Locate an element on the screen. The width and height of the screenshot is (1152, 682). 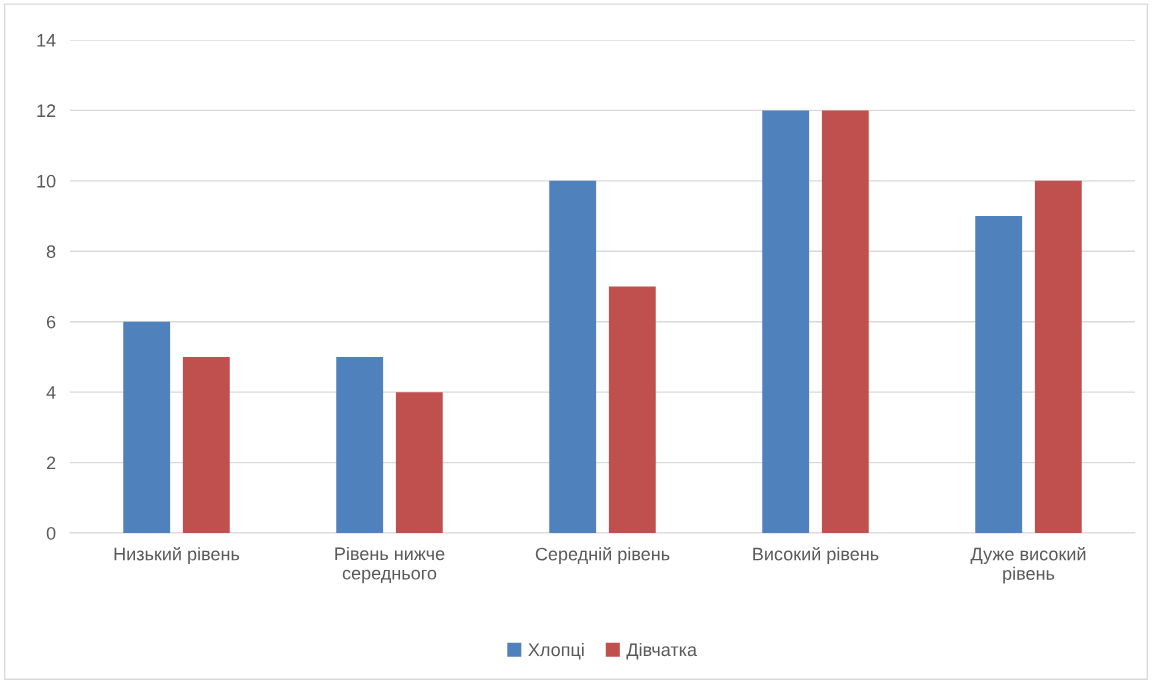
y-tick-label: 10 is located at coordinates (46, 181).